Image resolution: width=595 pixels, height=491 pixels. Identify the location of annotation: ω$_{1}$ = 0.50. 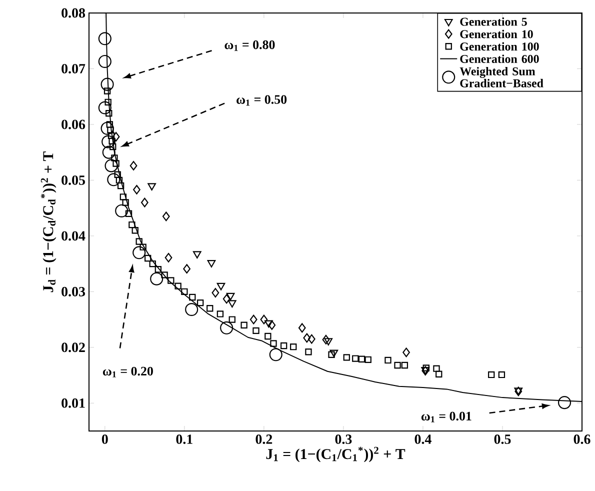
(261, 100).